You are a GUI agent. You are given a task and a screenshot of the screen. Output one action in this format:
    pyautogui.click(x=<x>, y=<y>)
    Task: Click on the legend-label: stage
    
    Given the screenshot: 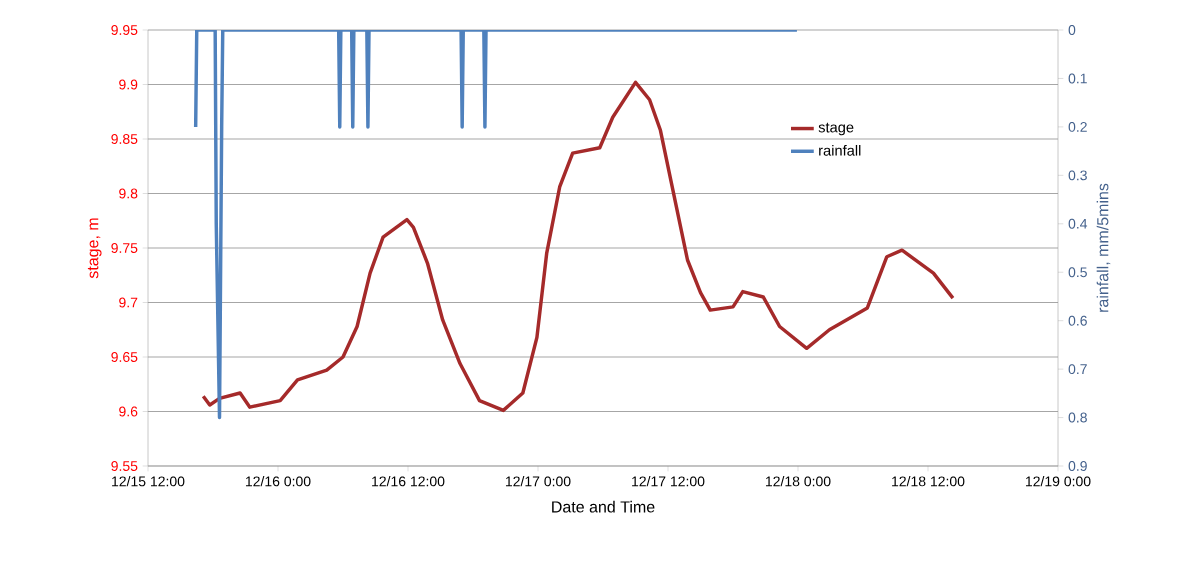 What is the action you would take?
    pyautogui.click(x=836, y=129)
    